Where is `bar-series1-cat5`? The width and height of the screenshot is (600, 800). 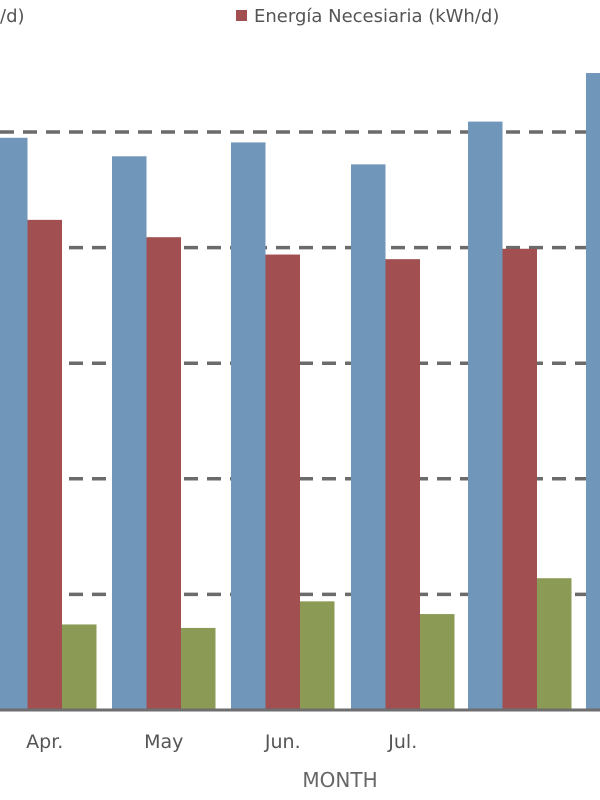
bar-series1-cat5 is located at coordinates (485, 415).